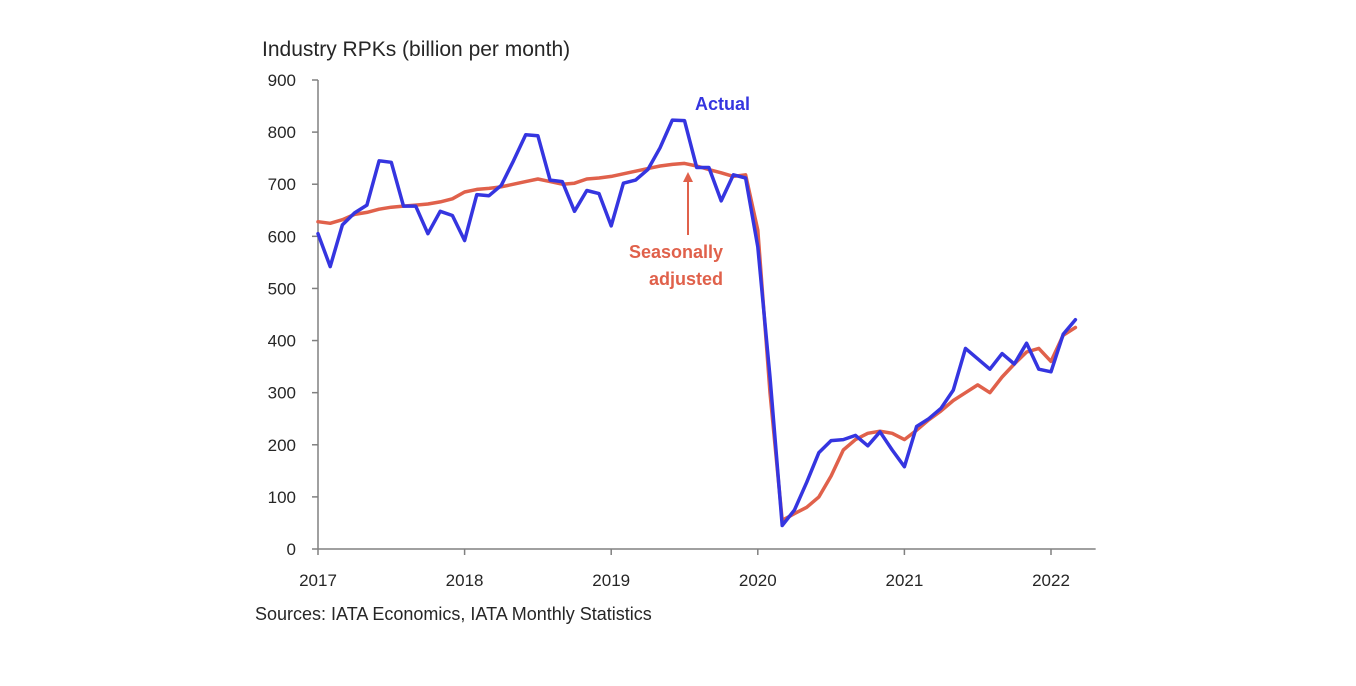 The width and height of the screenshot is (1356, 686). Describe the element at coordinates (282, 393) in the screenshot. I see `y-tick-label: 300` at that location.